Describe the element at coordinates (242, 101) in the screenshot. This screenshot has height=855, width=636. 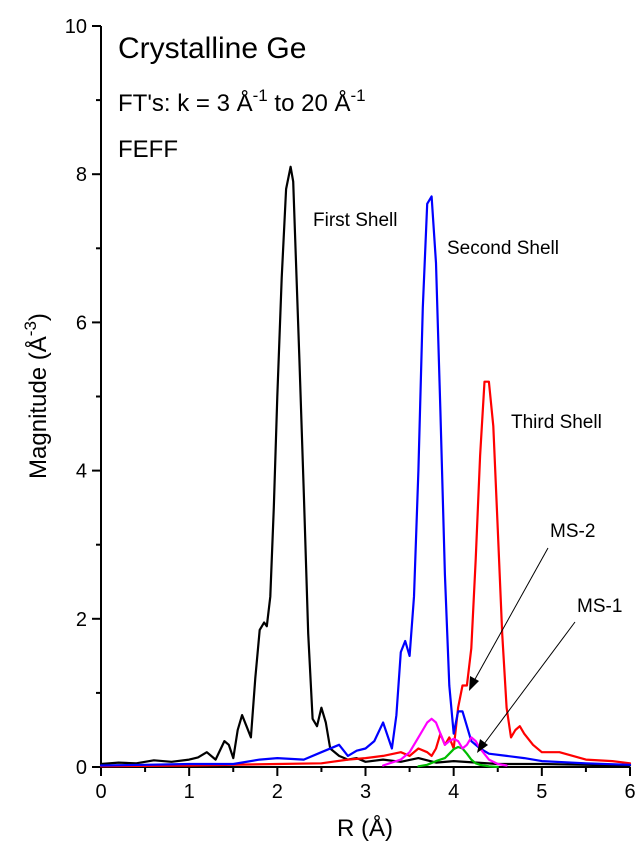
I see `chart-subtitle: FT's: k = 3 Å-1 to 20 Å-1` at that location.